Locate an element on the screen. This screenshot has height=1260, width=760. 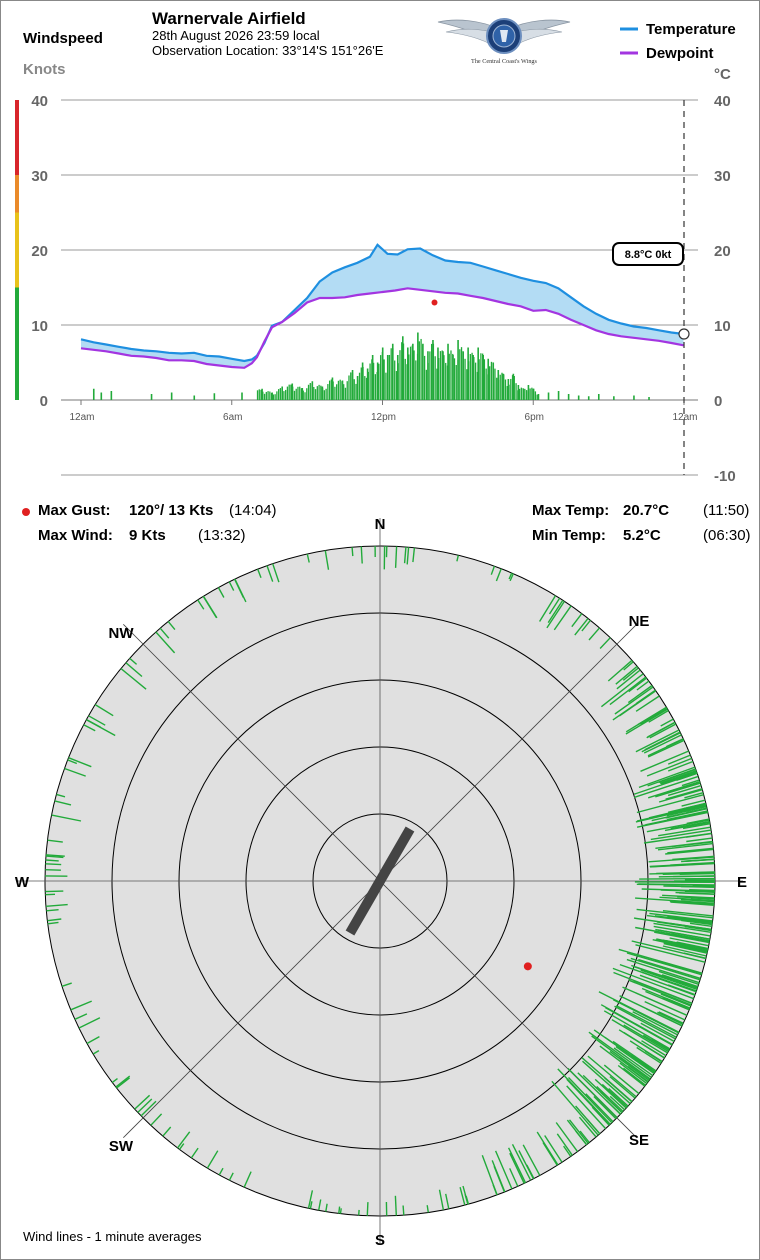
station-title: Warnervale Airfield is located at coordinates (229, 18).